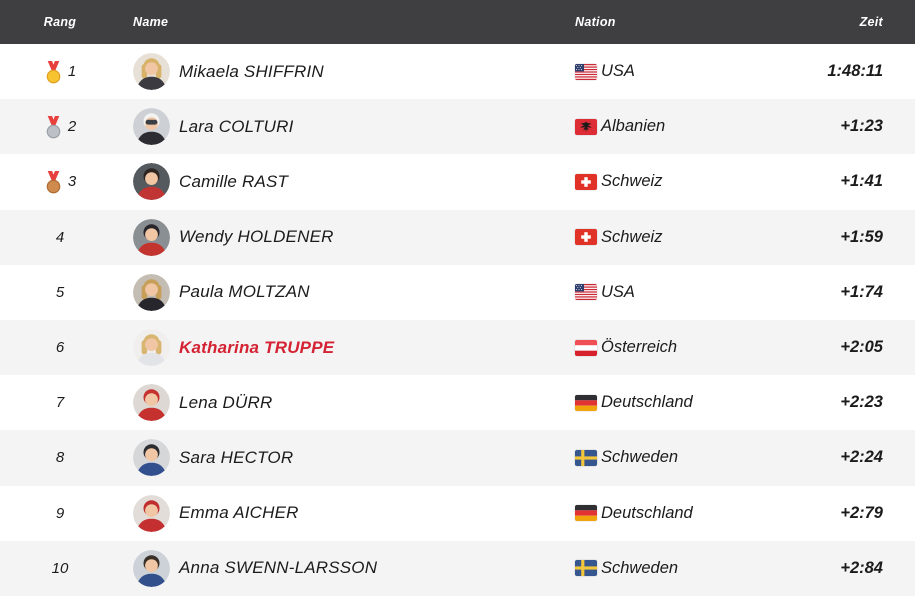  Describe the element at coordinates (586, 347) in the screenshot. I see `flag-icon-at` at that location.